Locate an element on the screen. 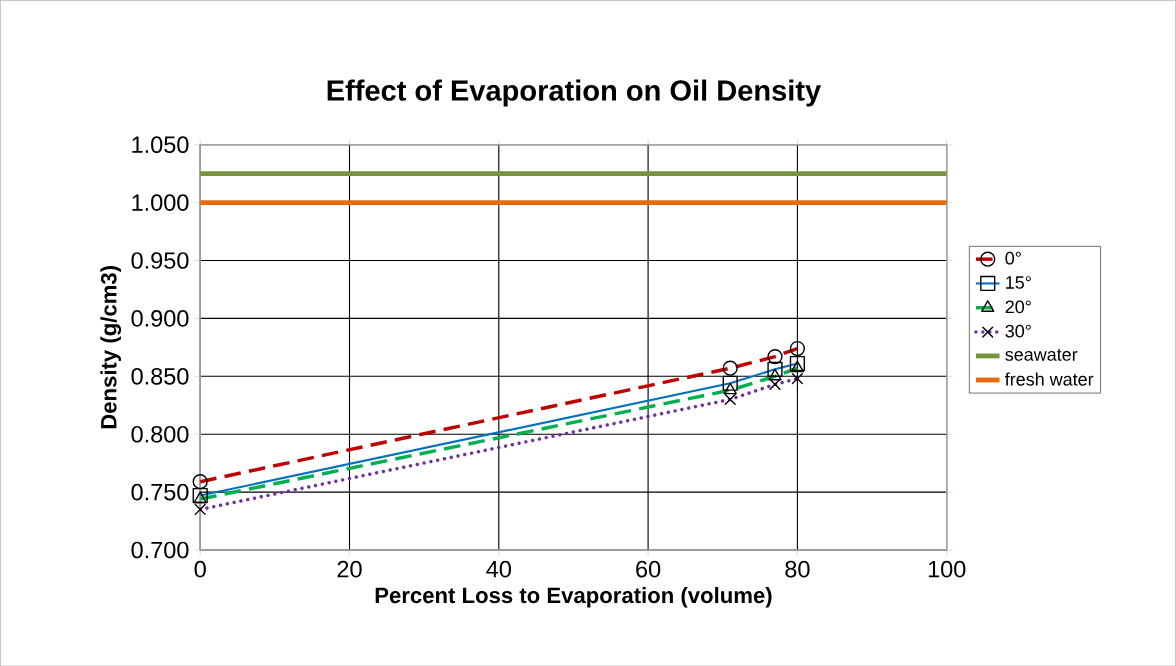  y-tick-label: 0.950 is located at coordinates (160, 260).